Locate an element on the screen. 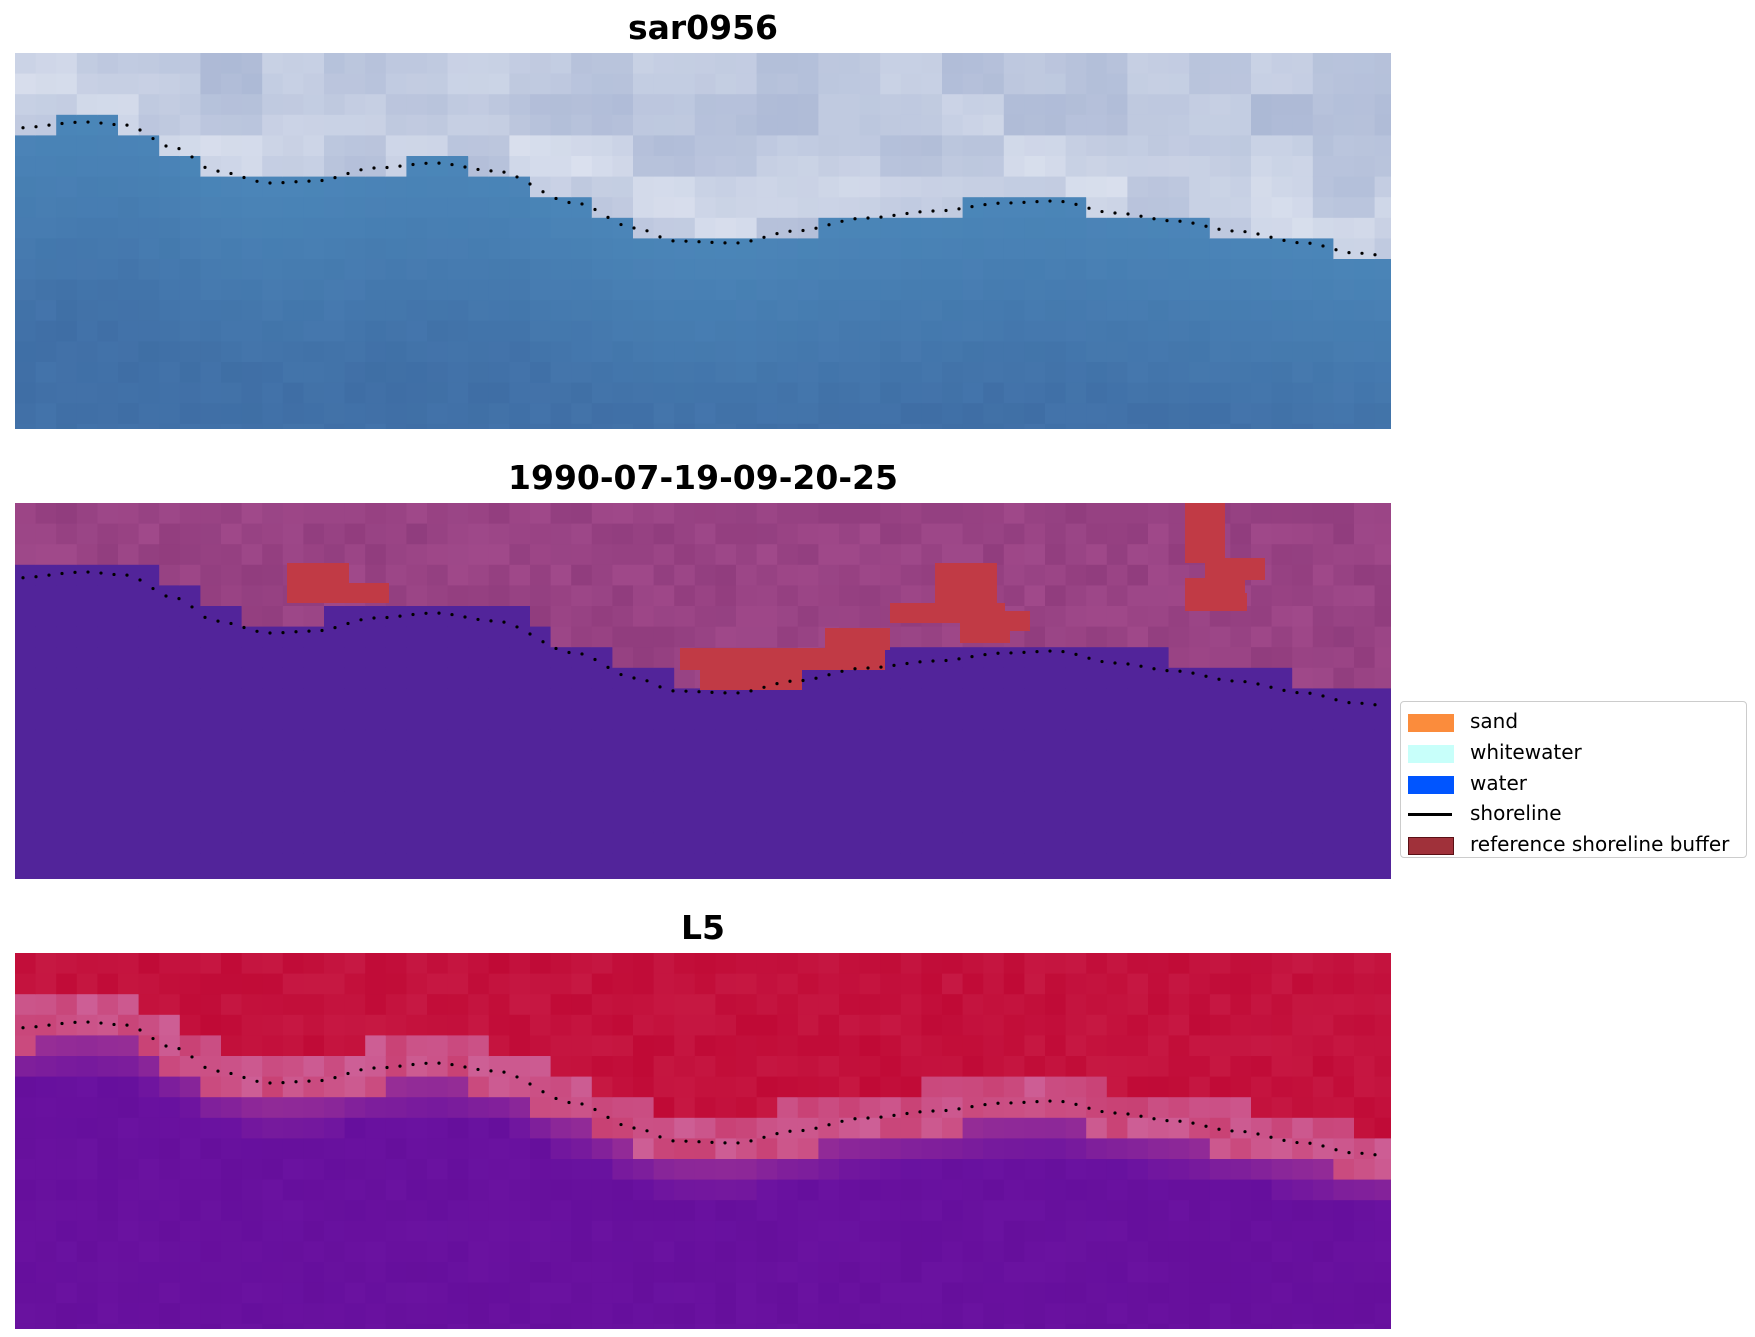  sand-swatch is located at coordinates (1431, 723).